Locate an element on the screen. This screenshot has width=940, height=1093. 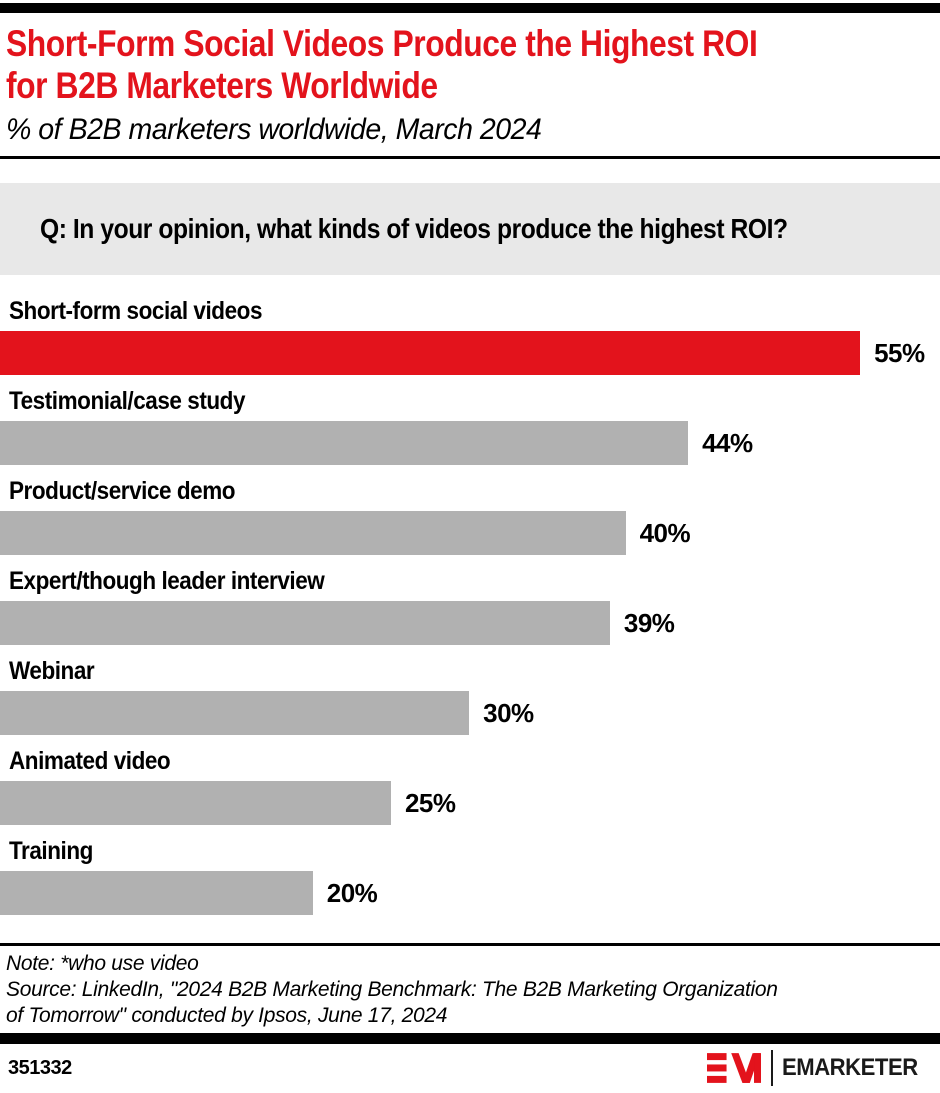
bar-value: 39% is located at coordinates (649, 622).